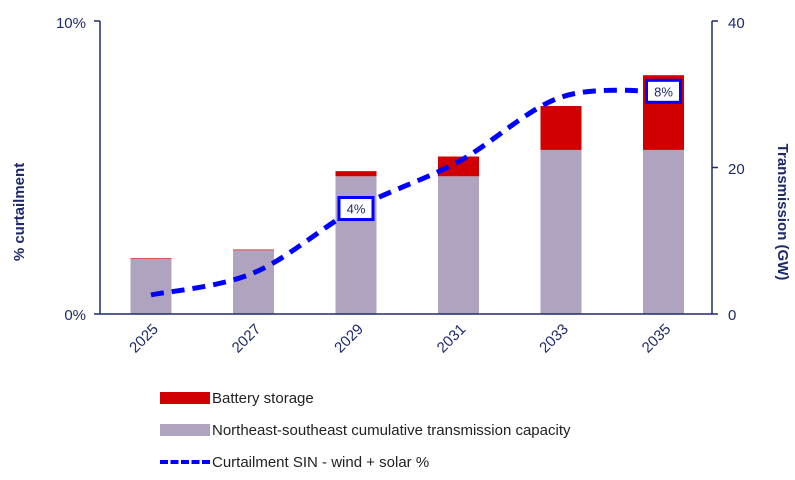 Image resolution: width=795 pixels, height=480 pixels. I want to click on y2-tick-label: 0, so click(732, 315).